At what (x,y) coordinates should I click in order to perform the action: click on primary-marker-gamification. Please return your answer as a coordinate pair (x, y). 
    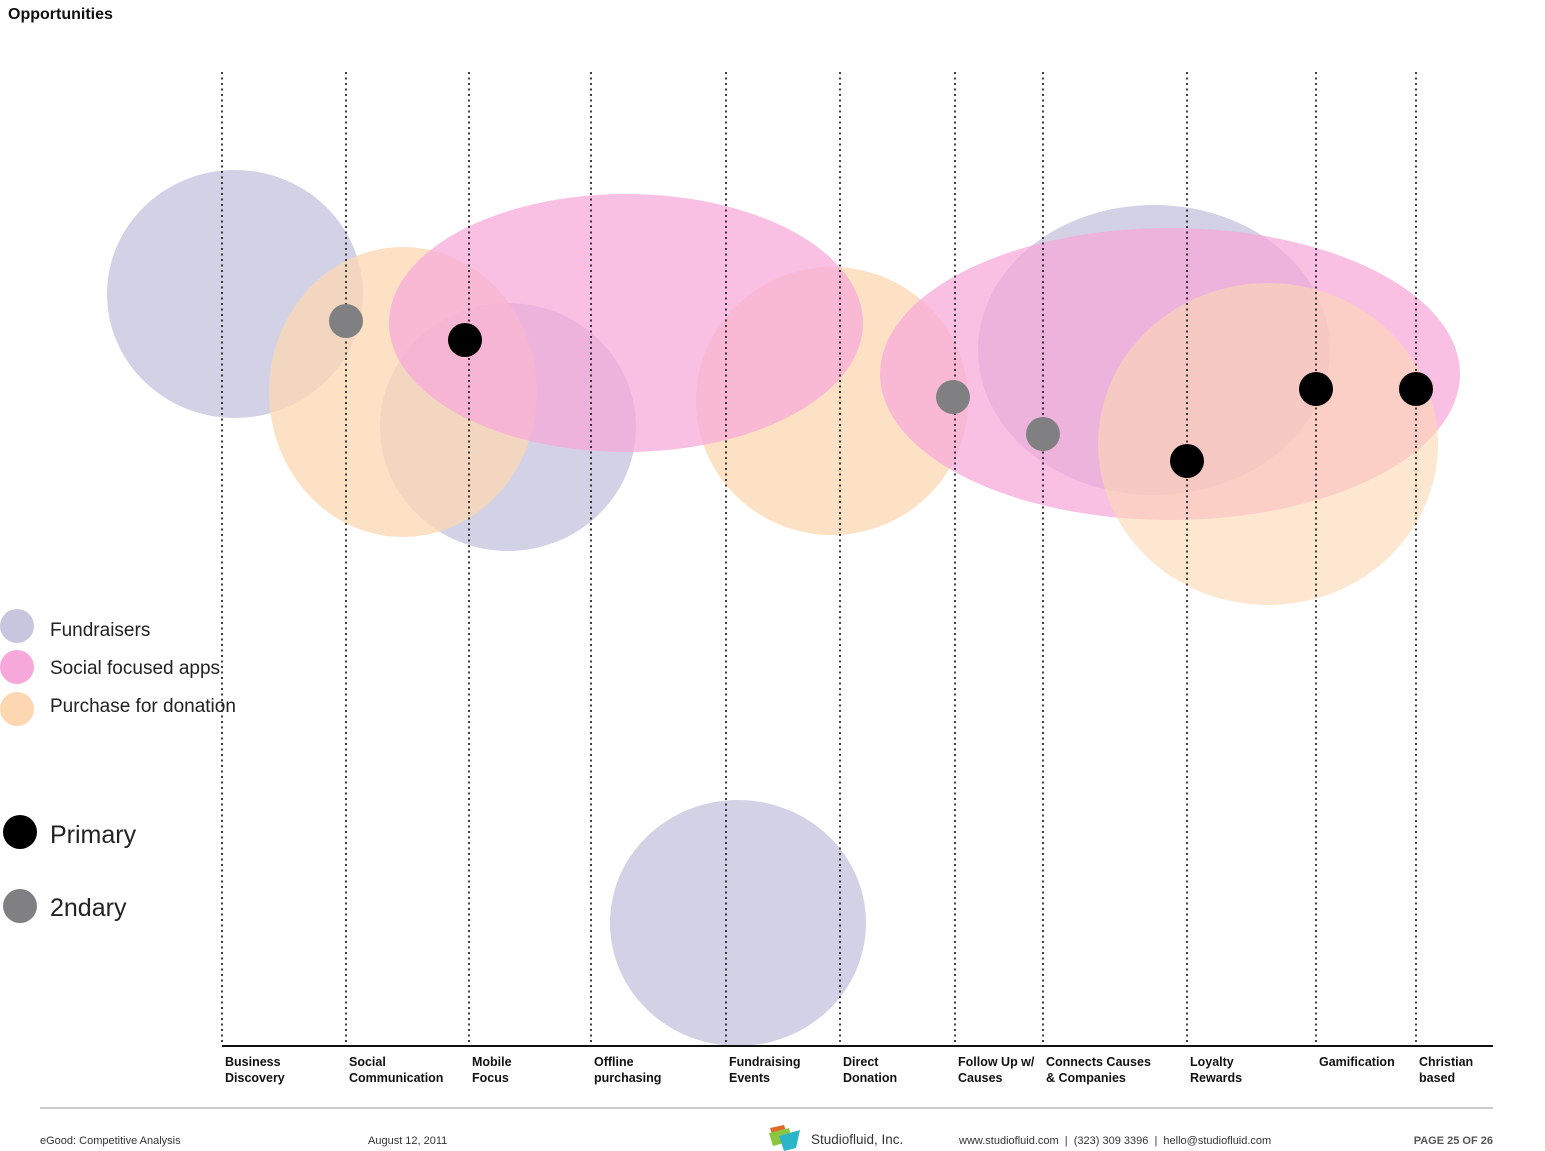
    Looking at the image, I should click on (1316, 389).